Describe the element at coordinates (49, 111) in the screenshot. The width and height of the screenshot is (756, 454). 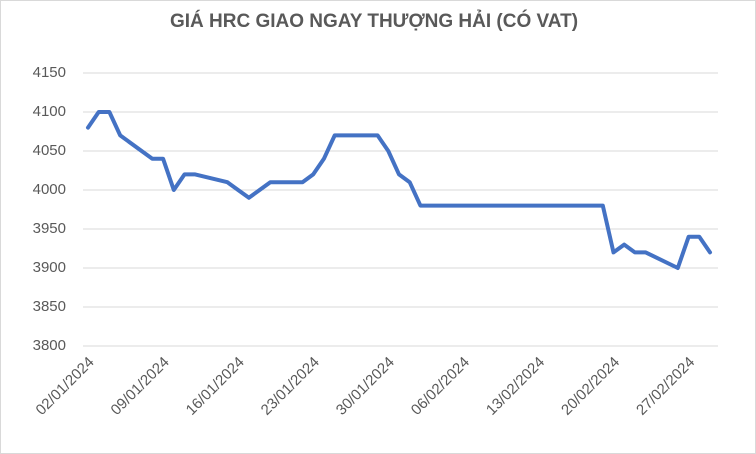
I see `y-tick-label: 4100` at that location.